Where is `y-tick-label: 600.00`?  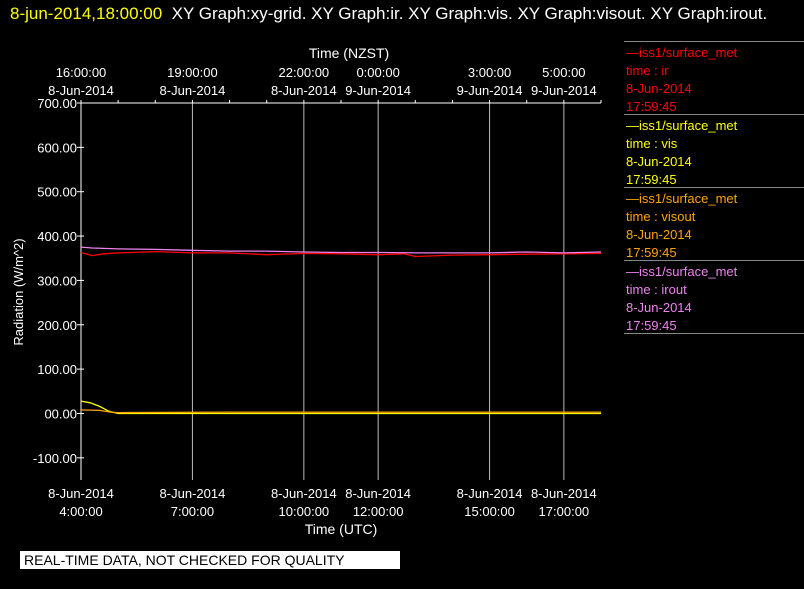
y-tick-label: 600.00 is located at coordinates (57, 147).